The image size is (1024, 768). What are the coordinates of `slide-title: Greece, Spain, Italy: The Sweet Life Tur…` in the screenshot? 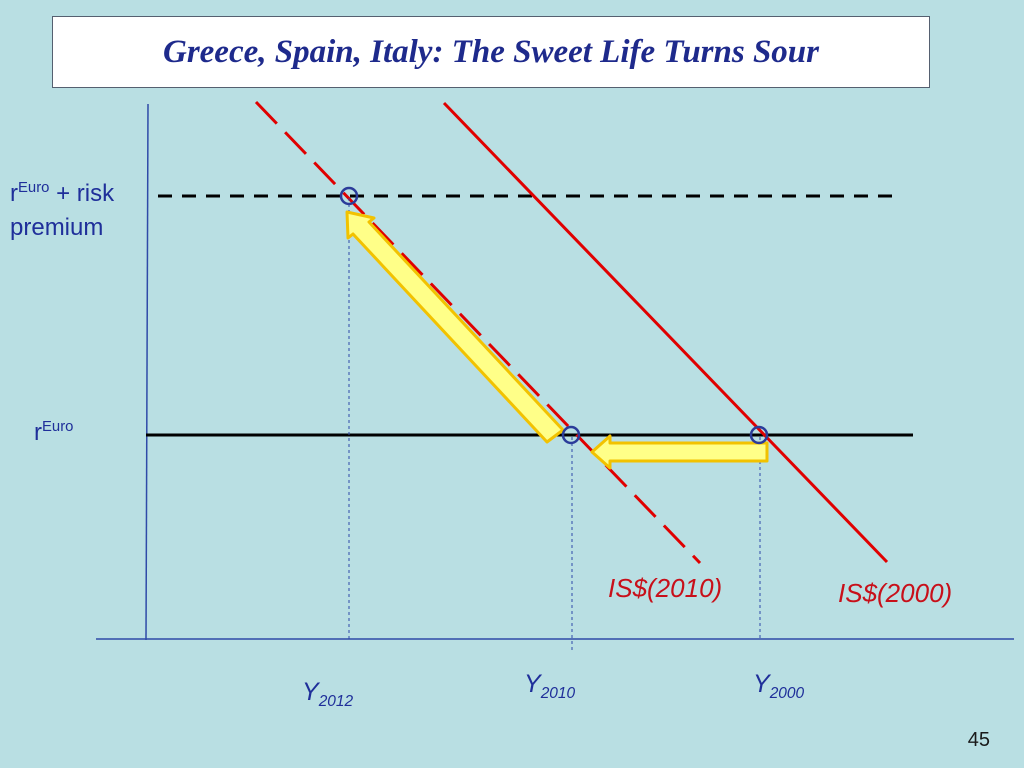 It's located at (491, 51).